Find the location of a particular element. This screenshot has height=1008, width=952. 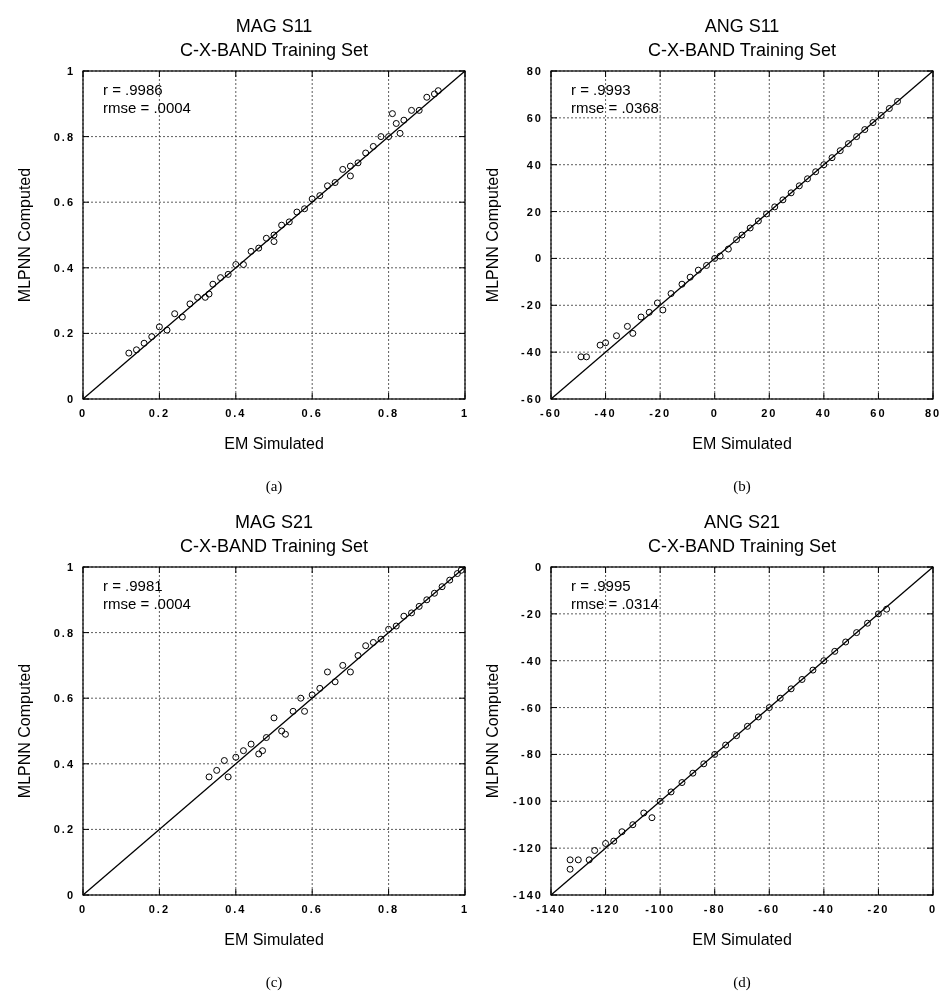

y-tick-label: 0.6 is located at coordinates (64, 698).